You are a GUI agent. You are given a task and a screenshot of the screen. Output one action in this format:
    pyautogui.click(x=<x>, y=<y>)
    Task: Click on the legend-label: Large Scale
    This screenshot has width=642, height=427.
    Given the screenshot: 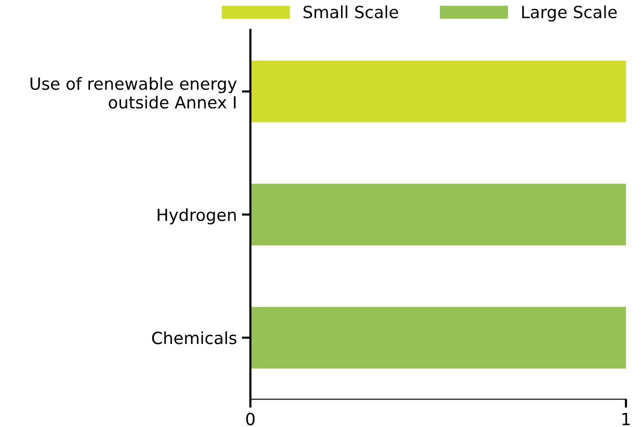 What is the action you would take?
    pyautogui.click(x=569, y=13)
    